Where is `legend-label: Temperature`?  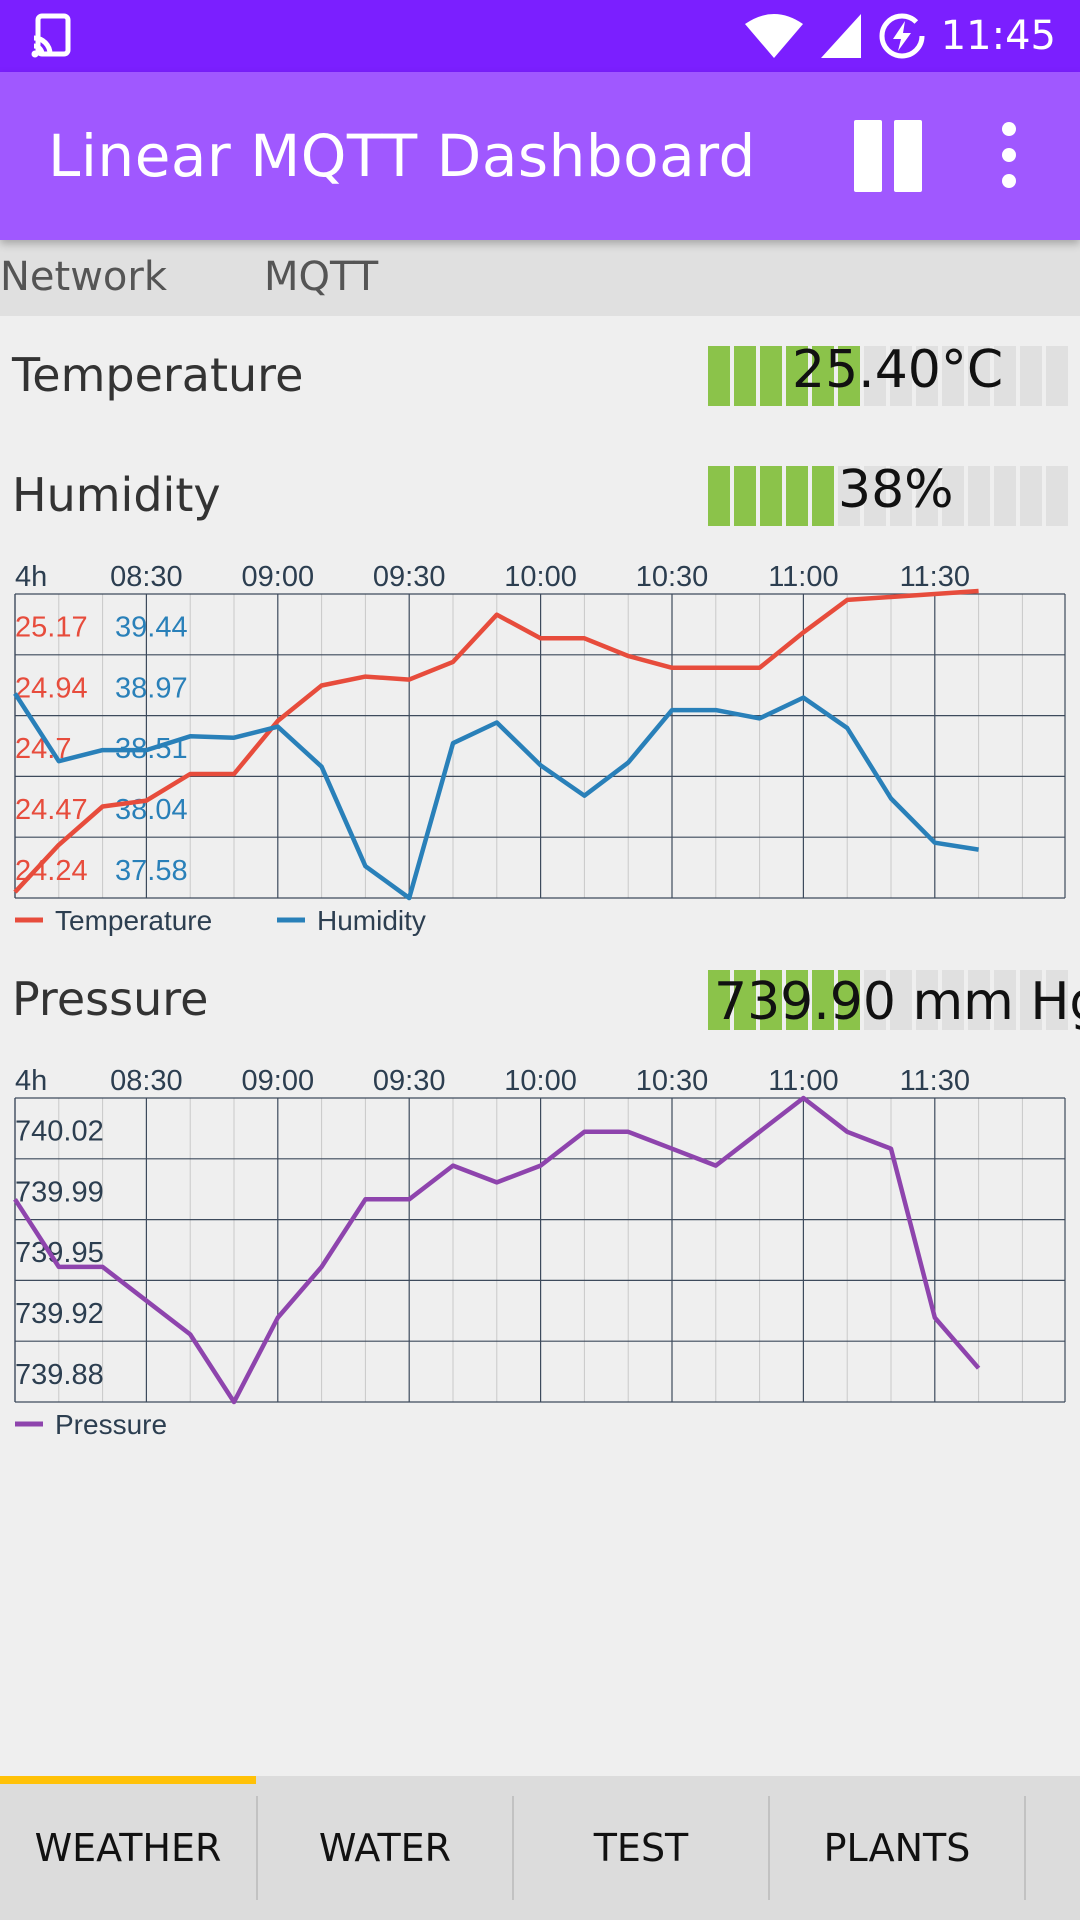 legend-label: Temperature is located at coordinates (133, 920).